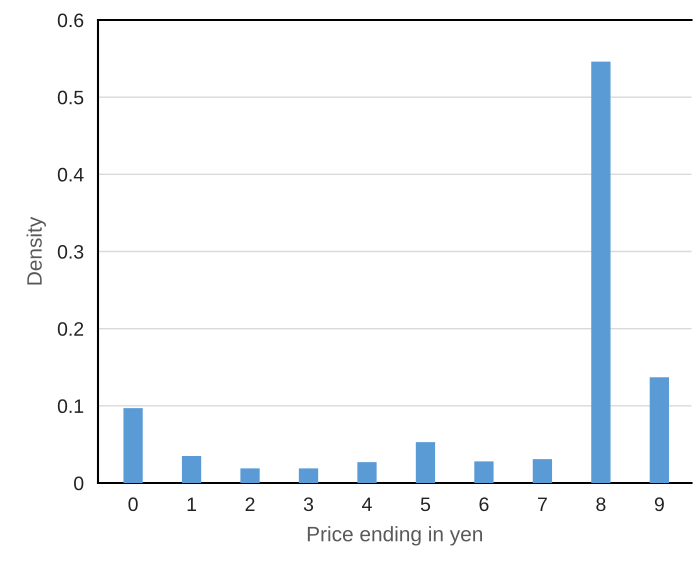  Describe the element at coordinates (601, 504) in the screenshot. I see `x-tick-label: 8` at that location.